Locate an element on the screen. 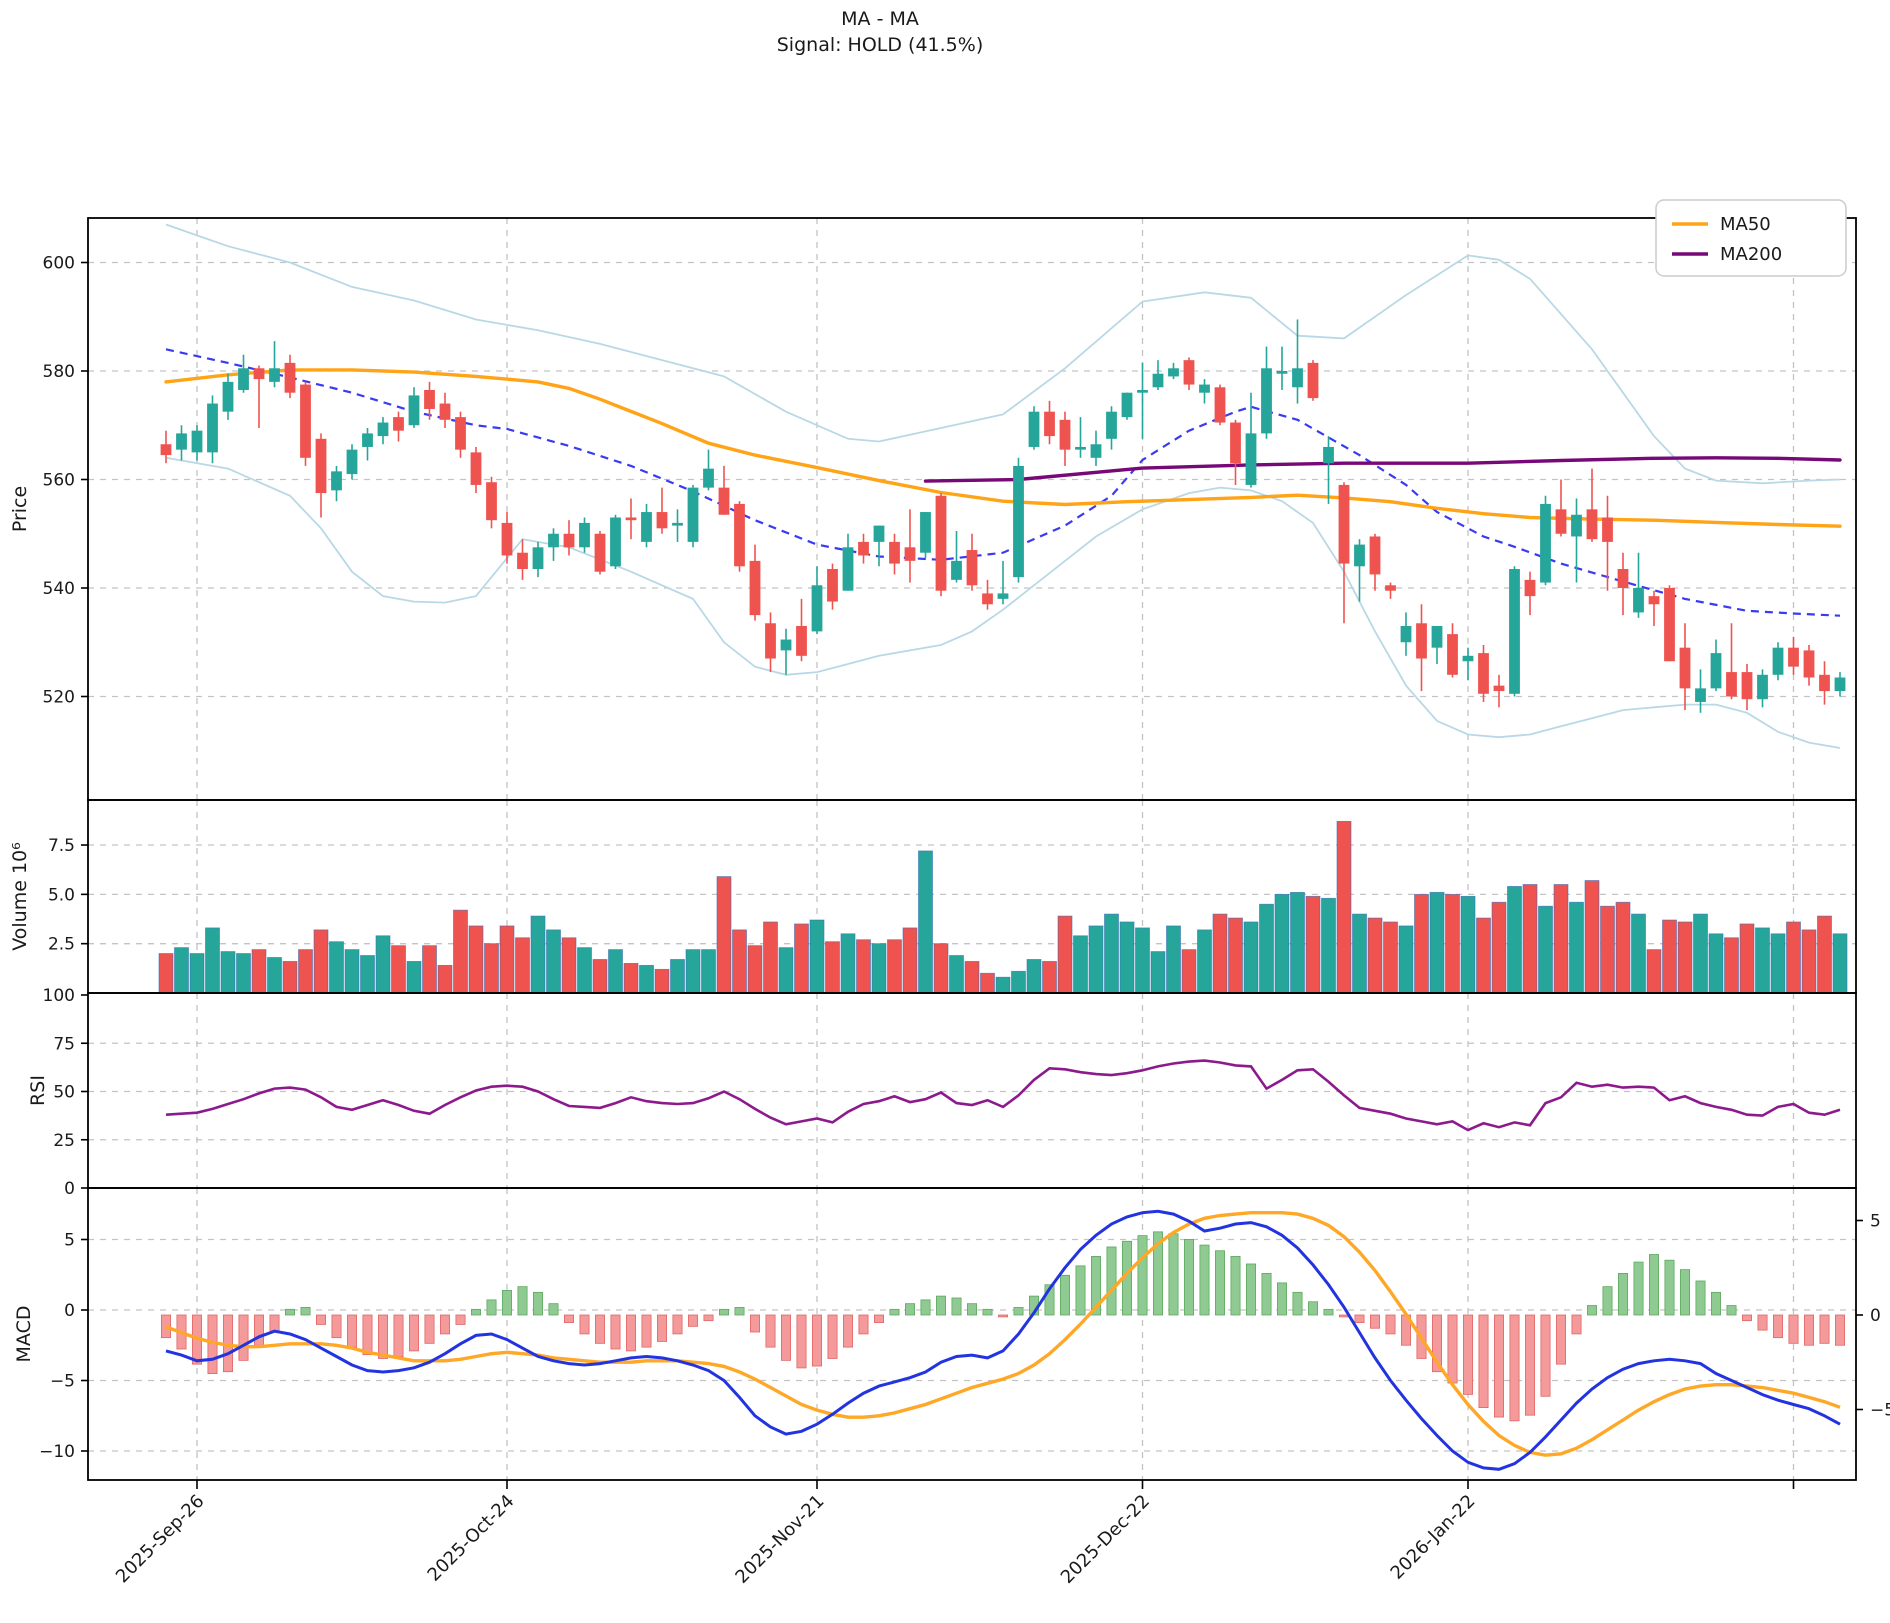  y-tick-label: 2.5 is located at coordinates (61, 945).